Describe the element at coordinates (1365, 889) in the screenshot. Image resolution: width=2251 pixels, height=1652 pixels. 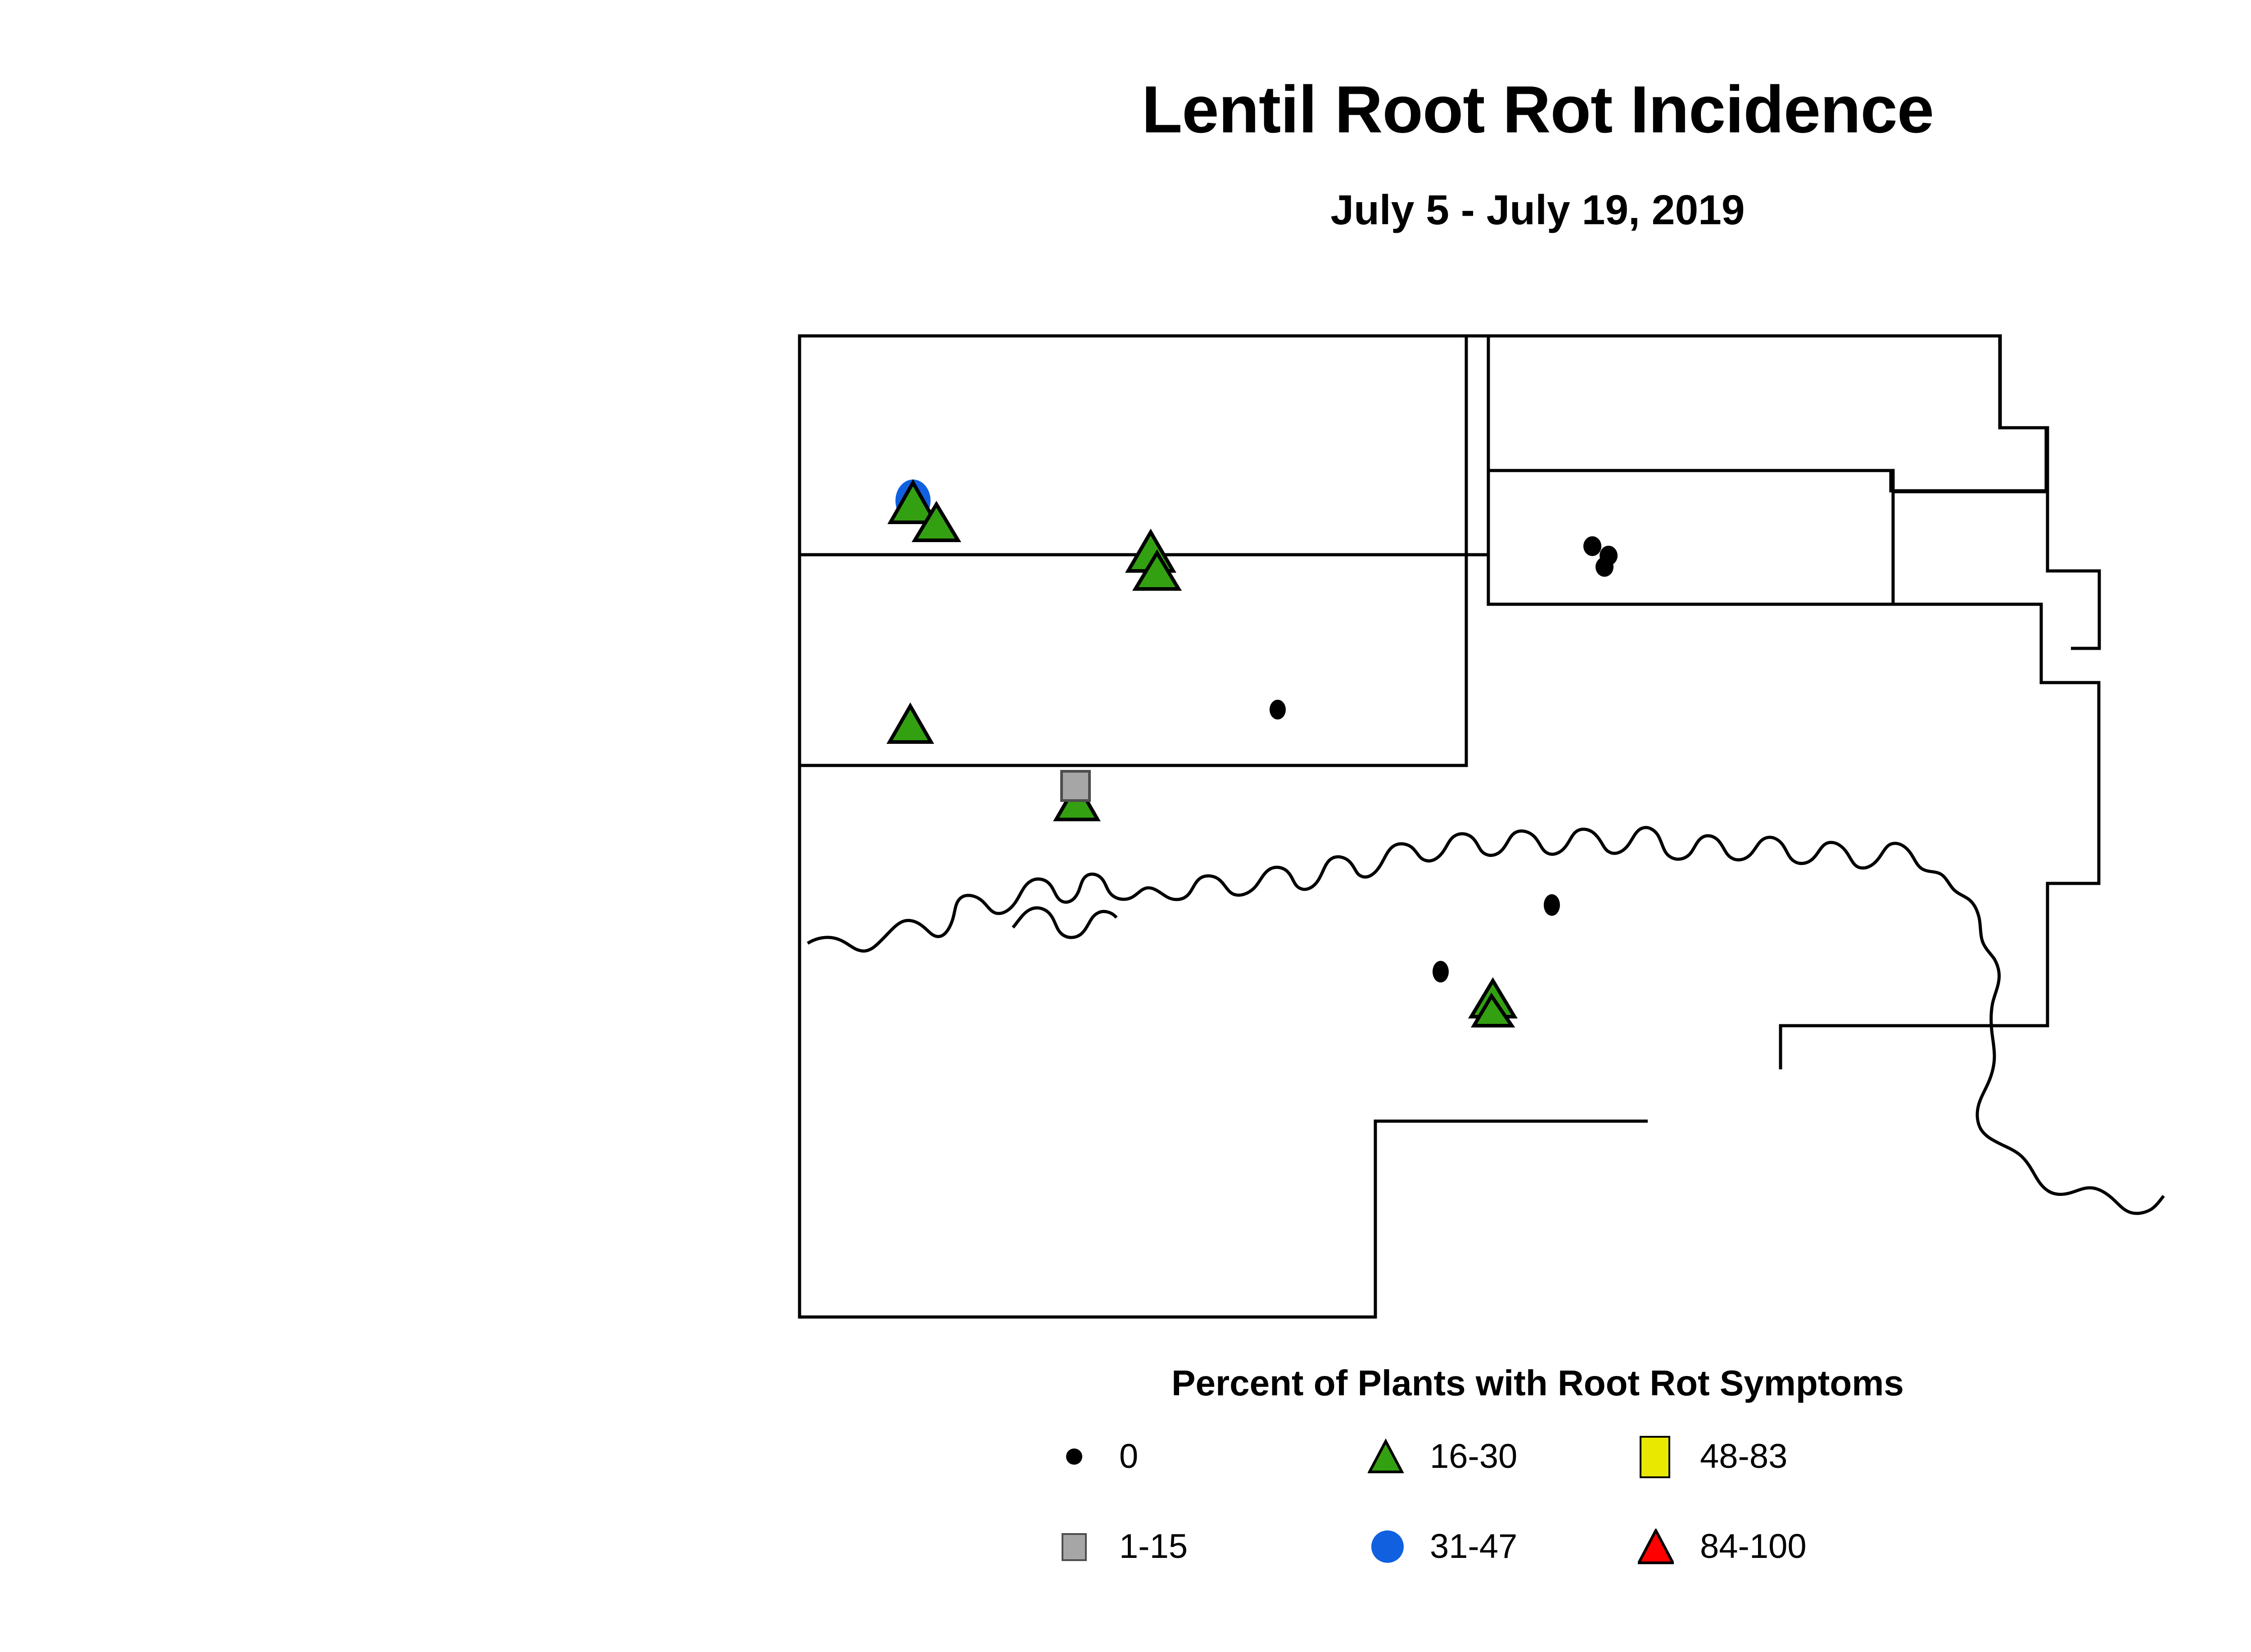
I see `river-boundary` at that location.